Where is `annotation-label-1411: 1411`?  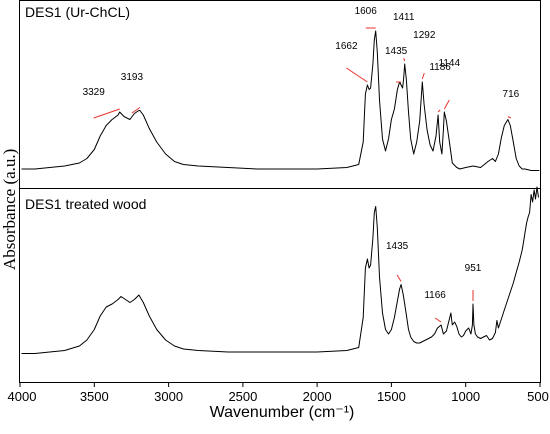 annotation-label-1411: 1411 is located at coordinates (404, 17).